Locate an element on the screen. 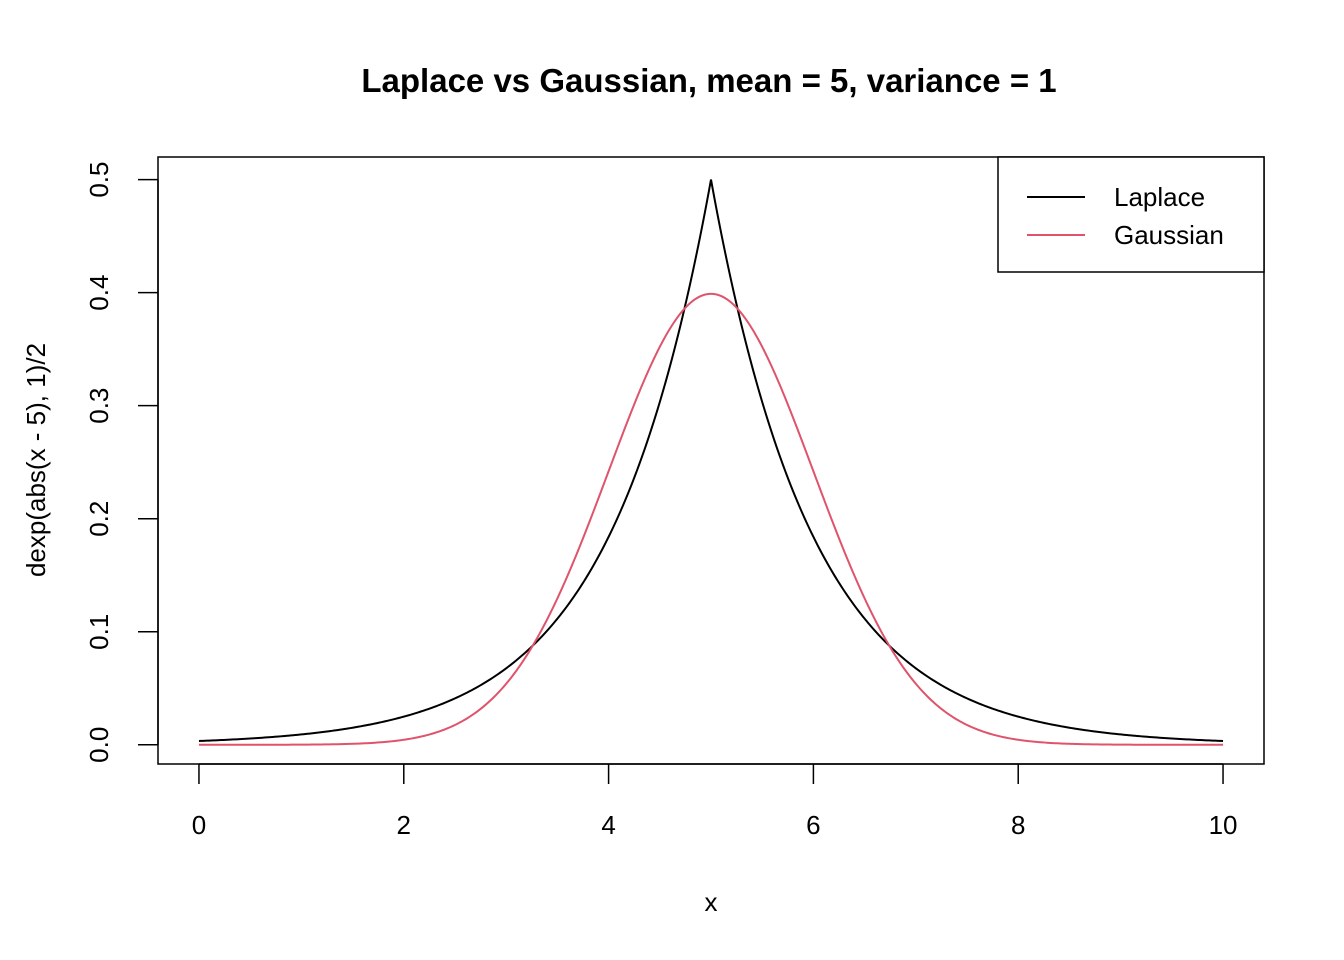  x-axis-label: x is located at coordinates (711, 902).